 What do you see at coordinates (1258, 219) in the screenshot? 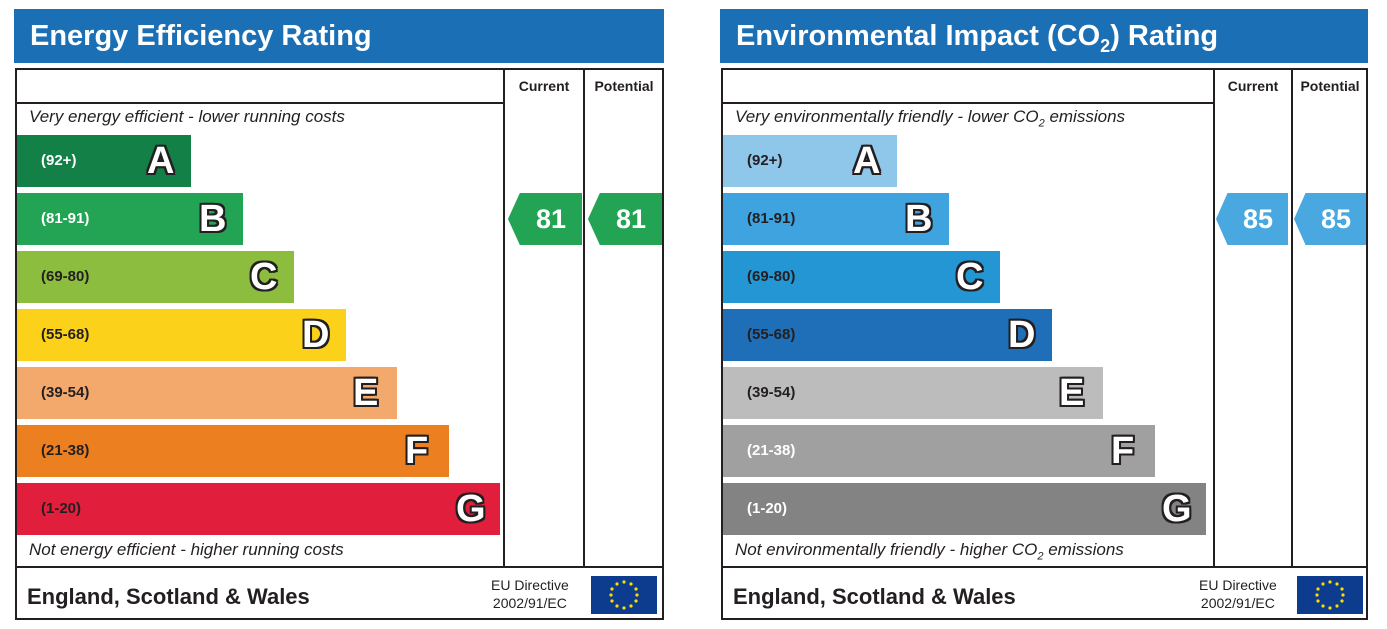
I see `current-rating-value: 85` at bounding box center [1258, 219].